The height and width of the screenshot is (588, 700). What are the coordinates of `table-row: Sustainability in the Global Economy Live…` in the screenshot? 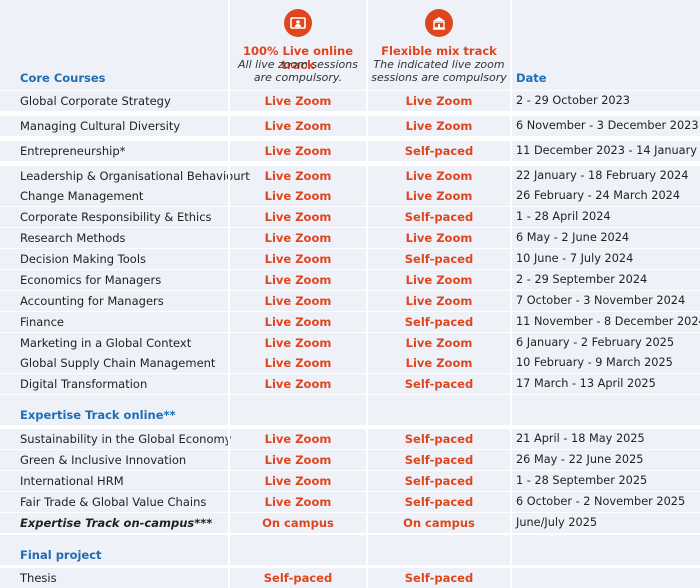 It's located at (350, 439).